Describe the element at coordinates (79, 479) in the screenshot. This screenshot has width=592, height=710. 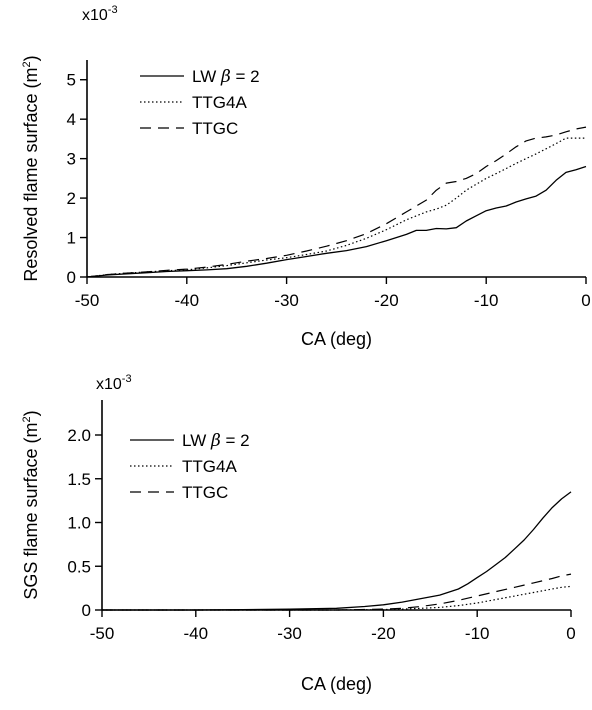
I see `y-tick-label: 1.5` at that location.